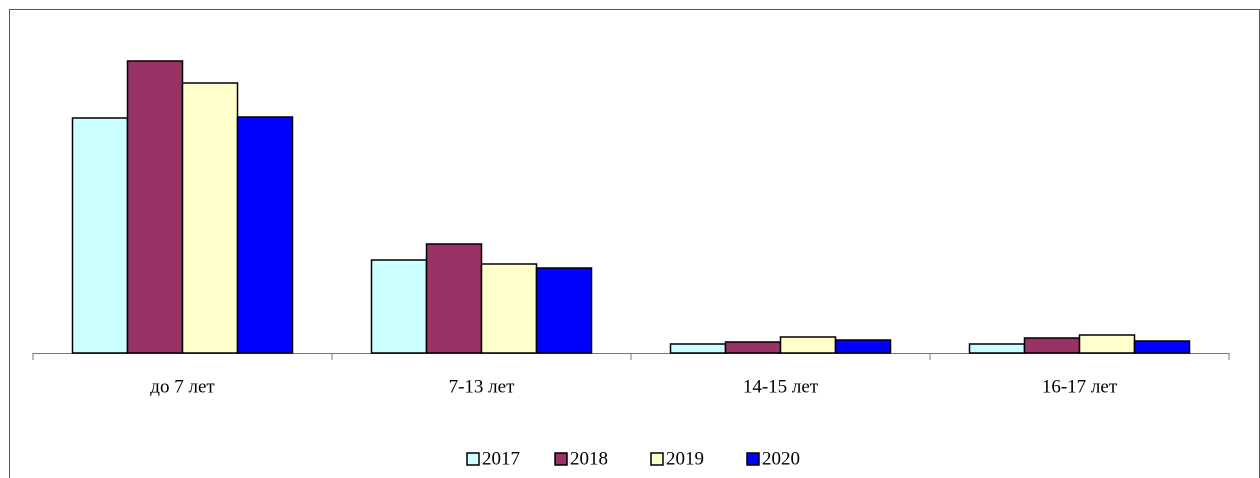 Image resolution: width=1260 pixels, height=478 pixels. What do you see at coordinates (182, 386) in the screenshot?
I see `x-tick-label: до 7 лет` at bounding box center [182, 386].